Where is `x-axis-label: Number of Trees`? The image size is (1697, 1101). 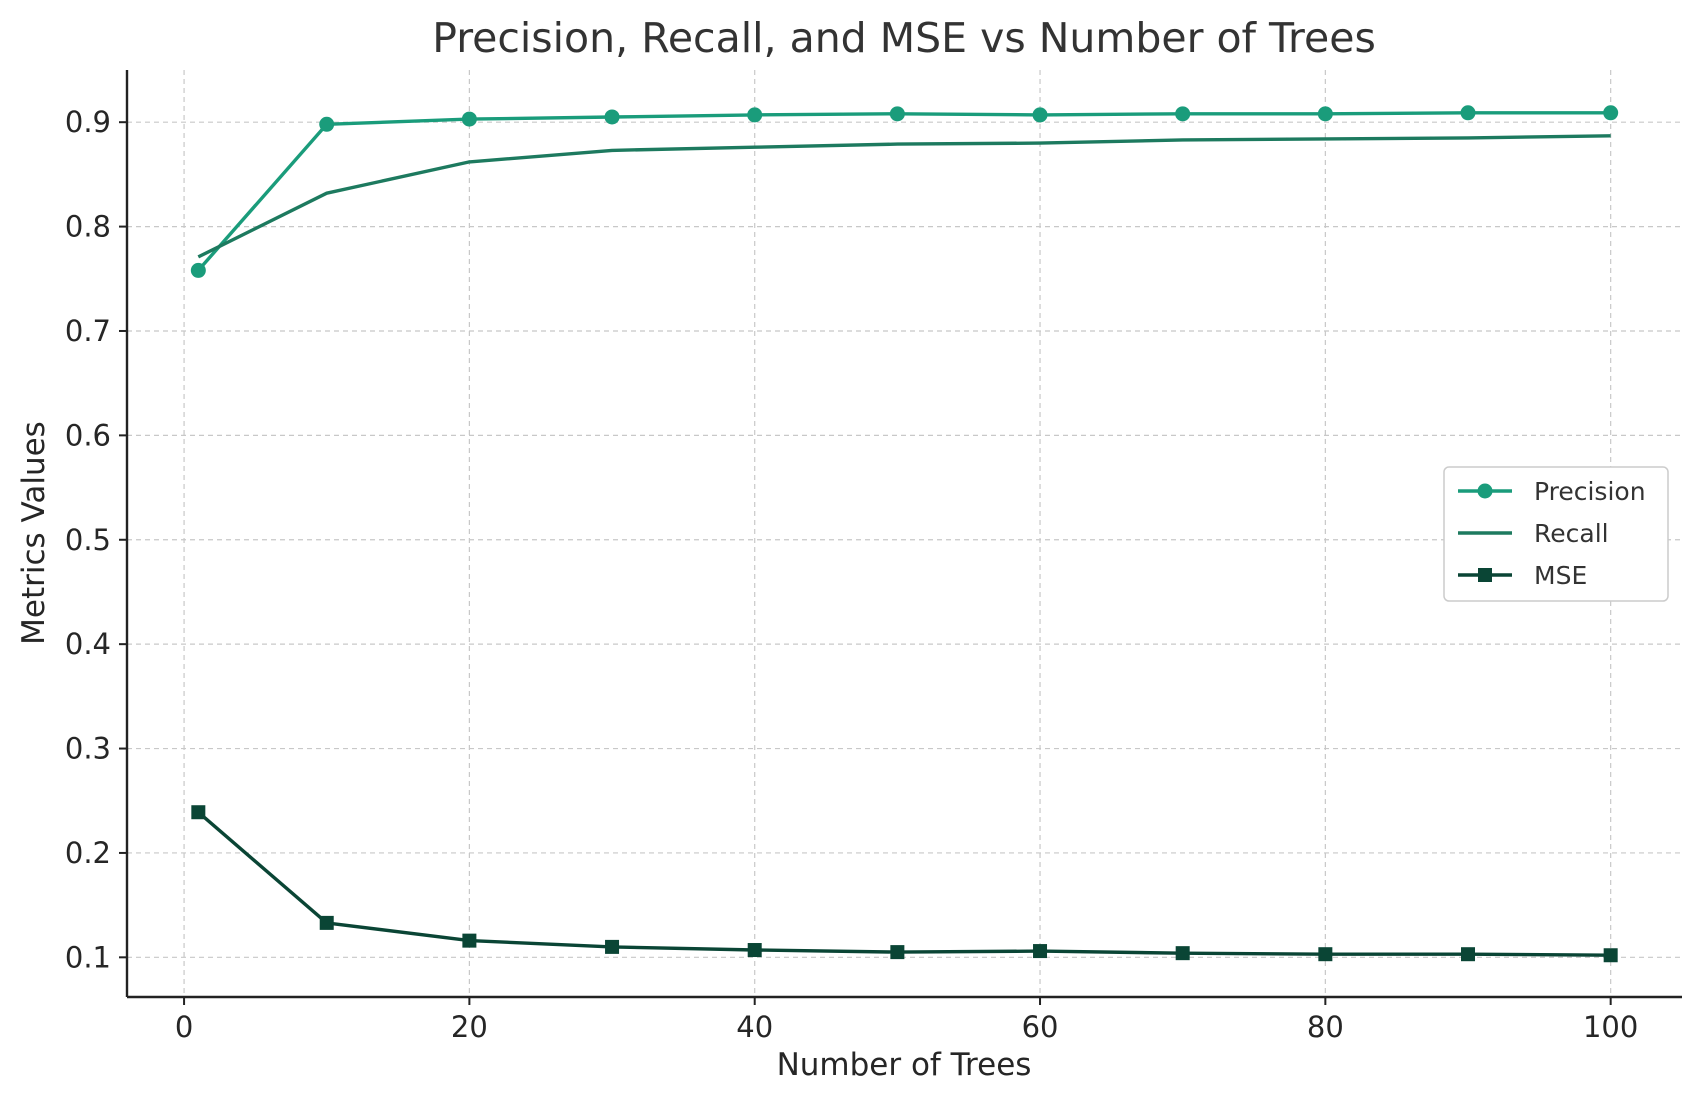
x-axis-label: Number of Trees is located at coordinates (904, 1065).